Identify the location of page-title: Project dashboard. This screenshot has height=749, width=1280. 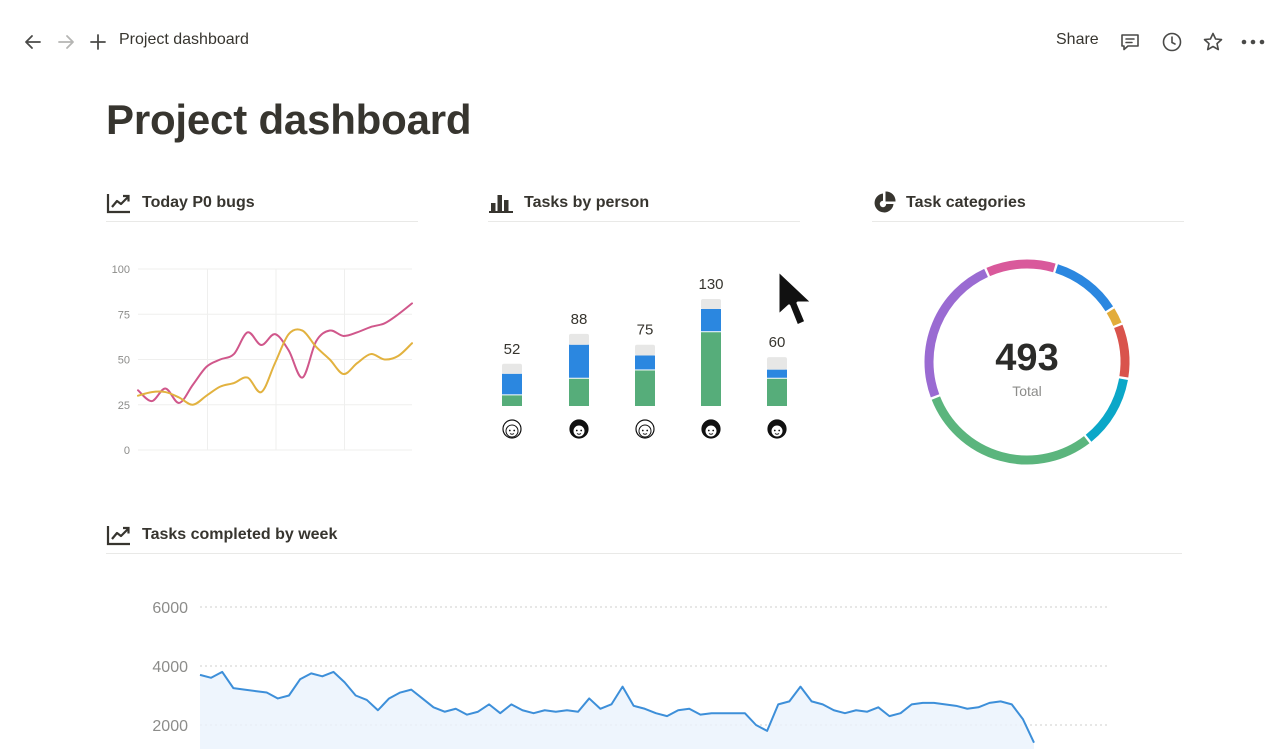
(289, 119).